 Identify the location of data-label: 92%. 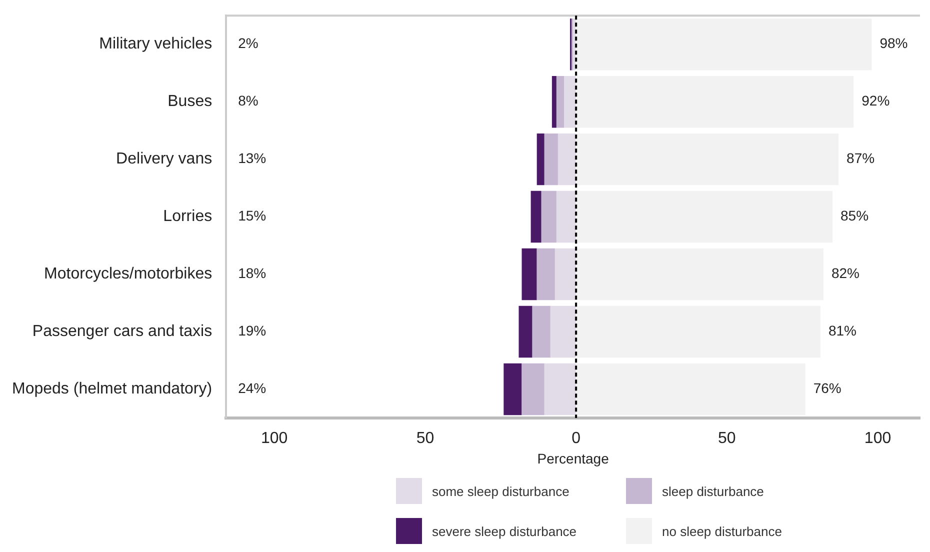
(876, 100).